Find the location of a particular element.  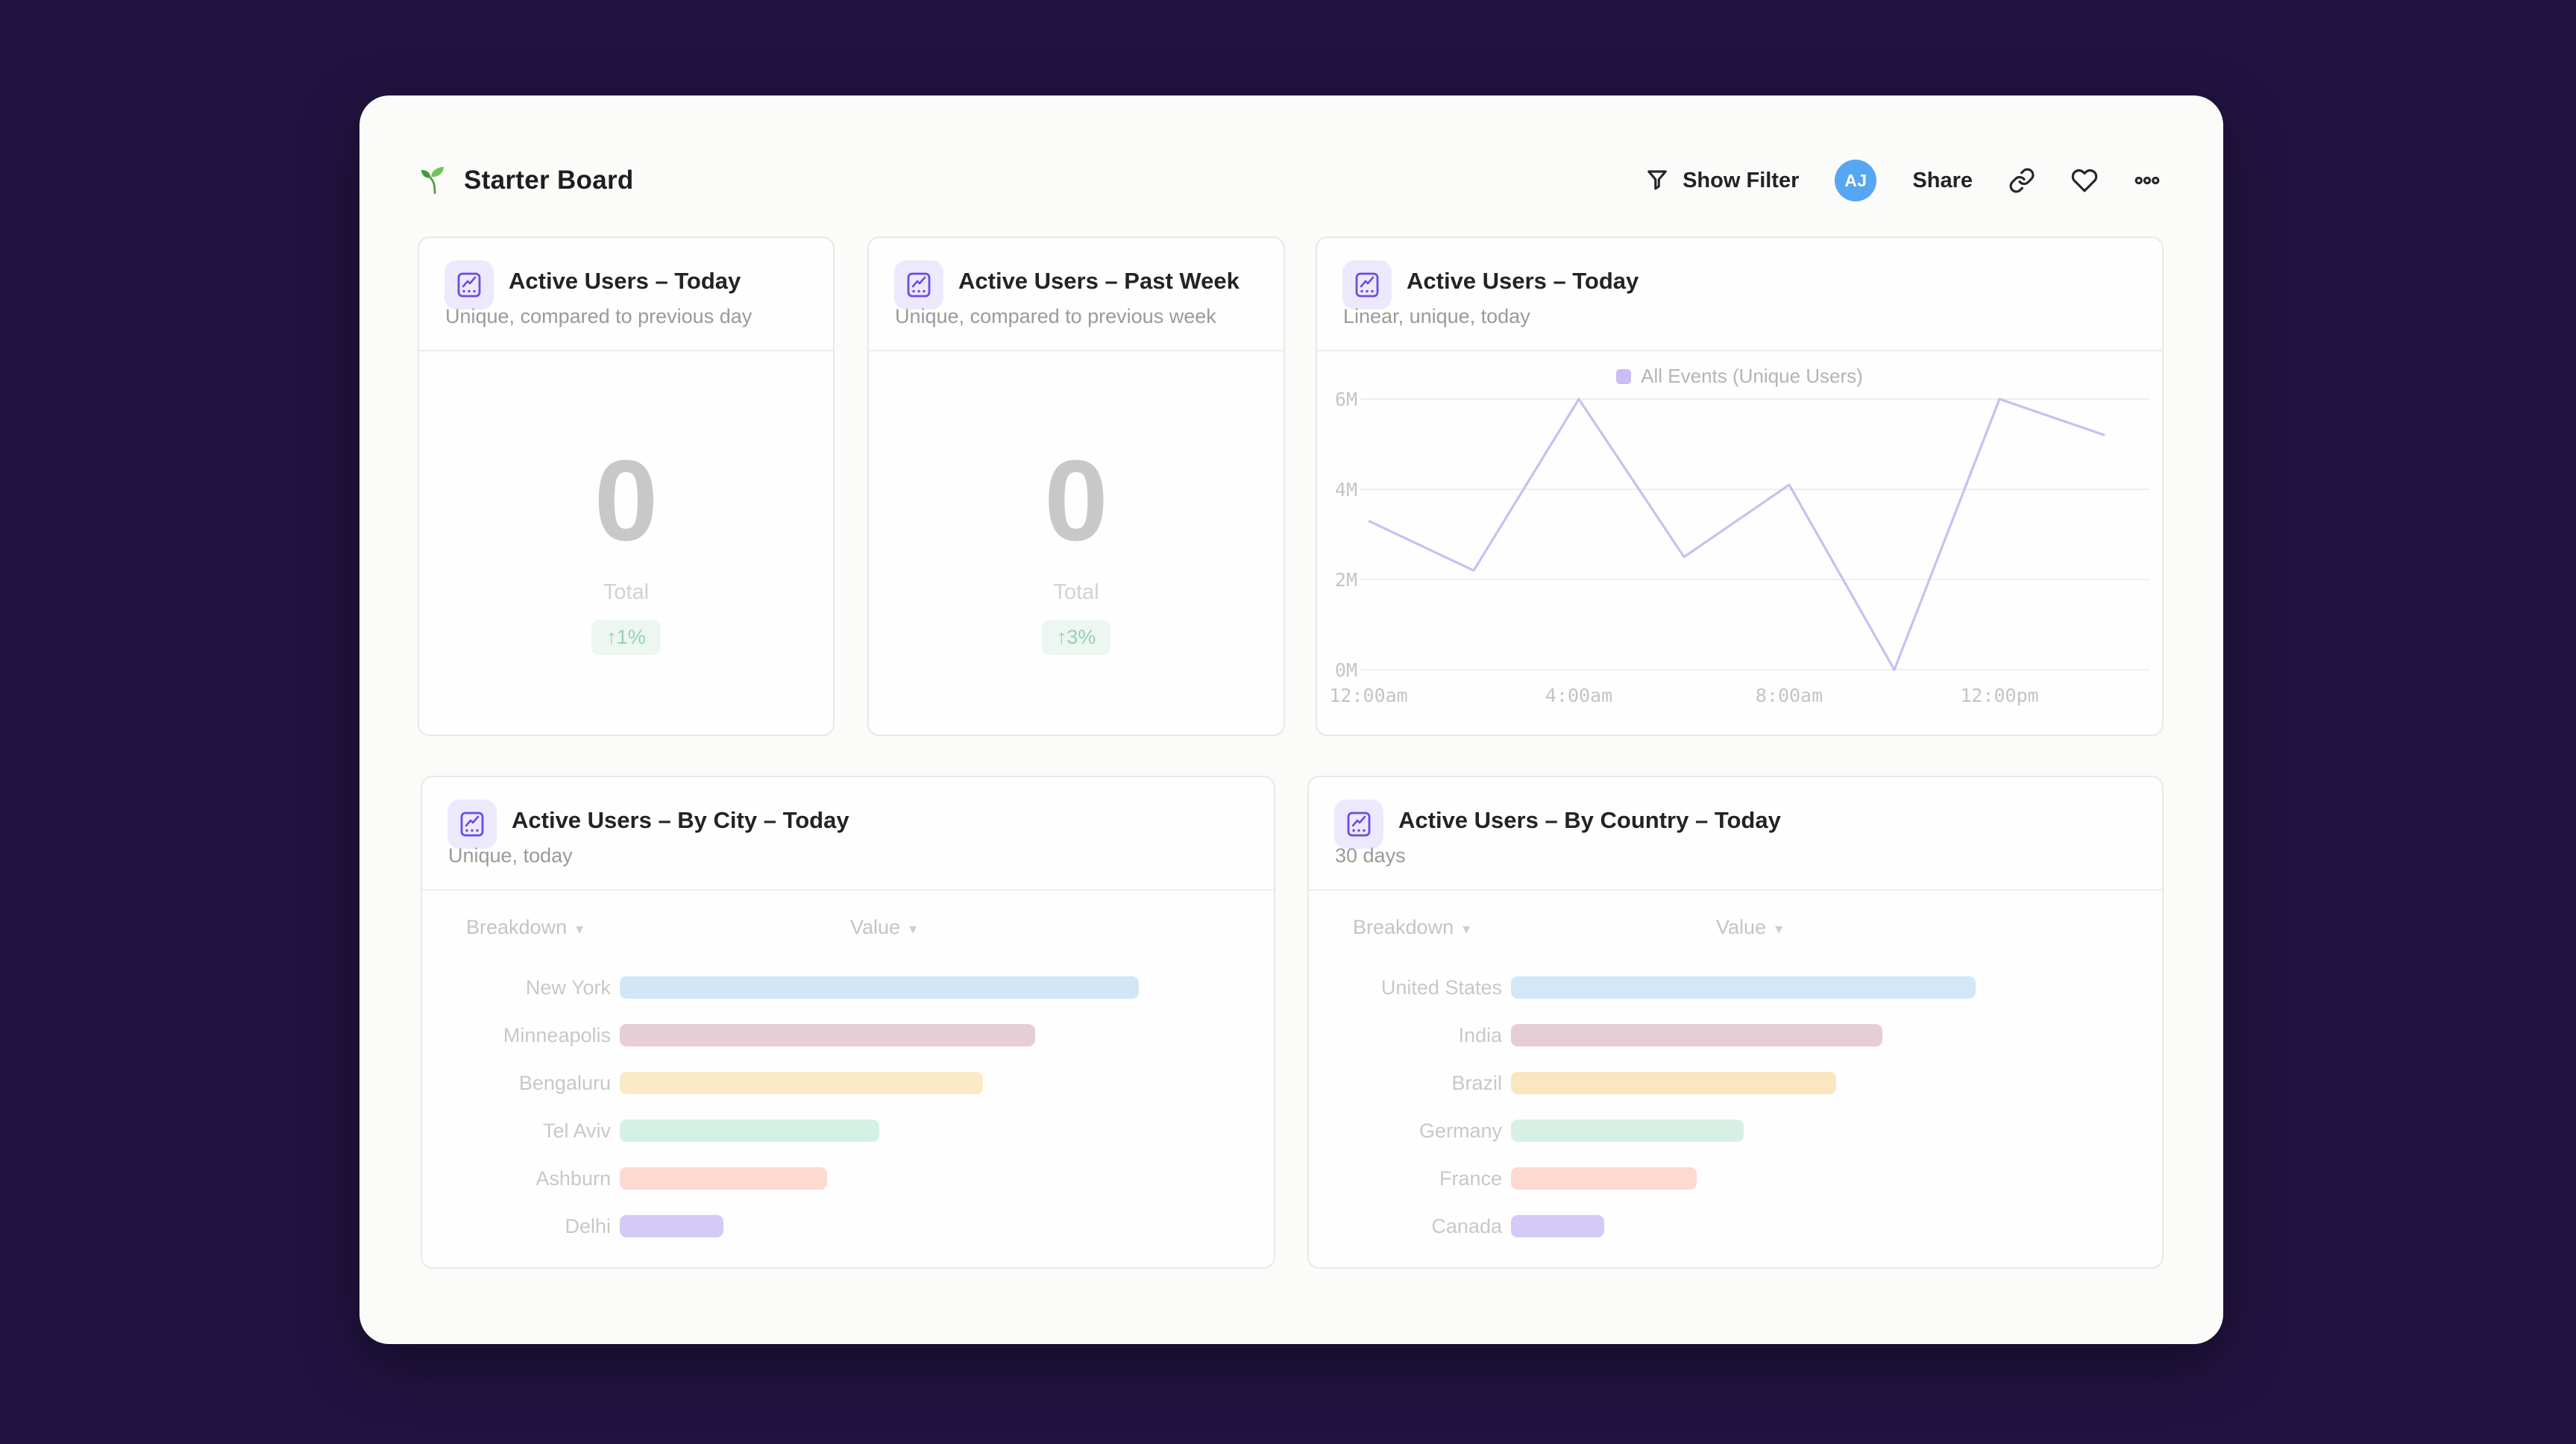

delta-badge: ↑3% is located at coordinates (1076, 637).